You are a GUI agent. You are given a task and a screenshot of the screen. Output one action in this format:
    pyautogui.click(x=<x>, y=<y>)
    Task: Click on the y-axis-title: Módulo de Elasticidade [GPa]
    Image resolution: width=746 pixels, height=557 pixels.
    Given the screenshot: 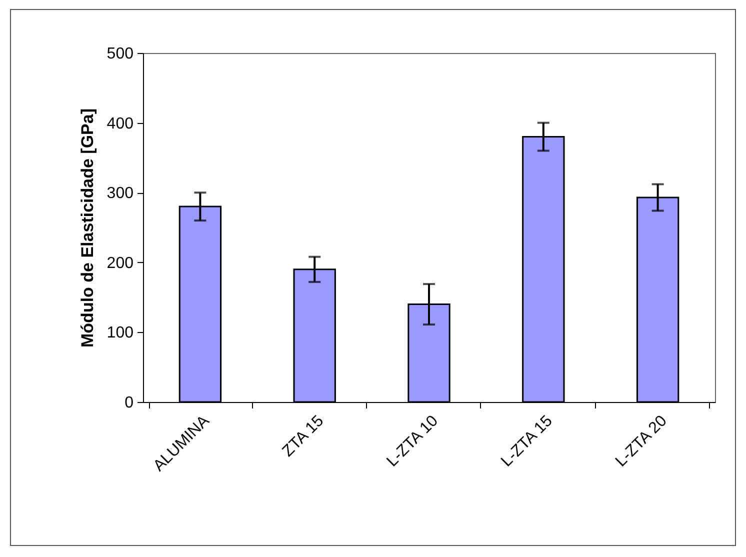 What is the action you would take?
    pyautogui.click(x=87, y=228)
    